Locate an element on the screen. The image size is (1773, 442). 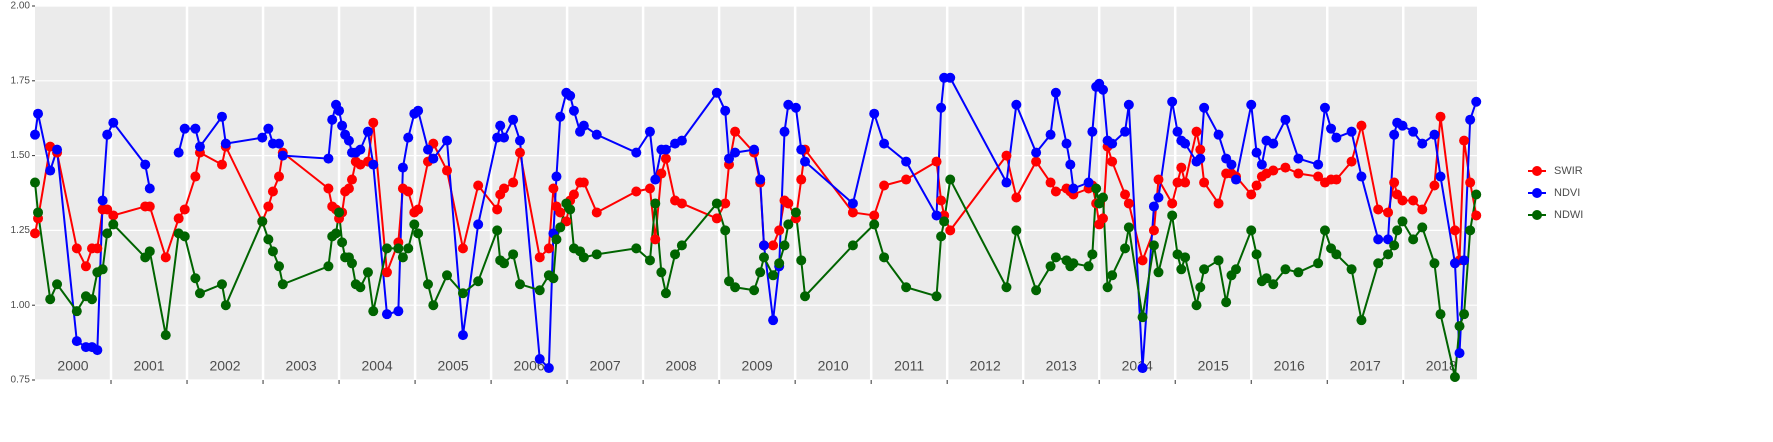
x-tick-label: 2009 is located at coordinates (757, 366).